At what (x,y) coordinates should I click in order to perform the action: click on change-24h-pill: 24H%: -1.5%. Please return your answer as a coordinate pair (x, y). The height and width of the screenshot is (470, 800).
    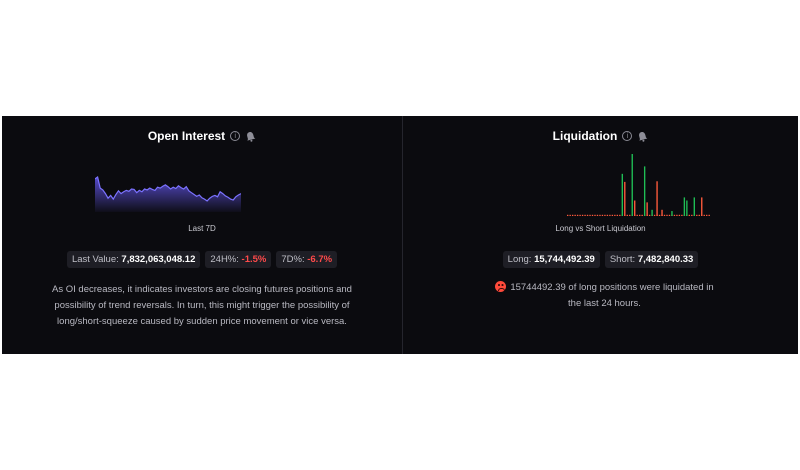
    Looking at the image, I should click on (238, 259).